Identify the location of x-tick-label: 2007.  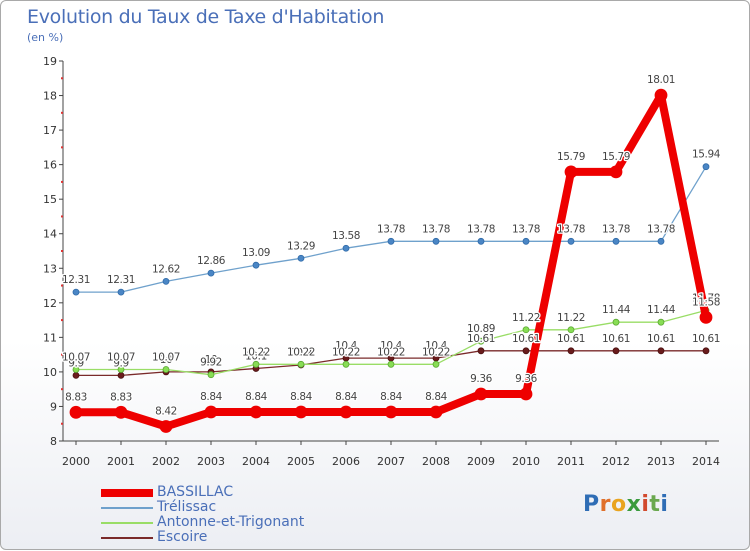
(391, 461).